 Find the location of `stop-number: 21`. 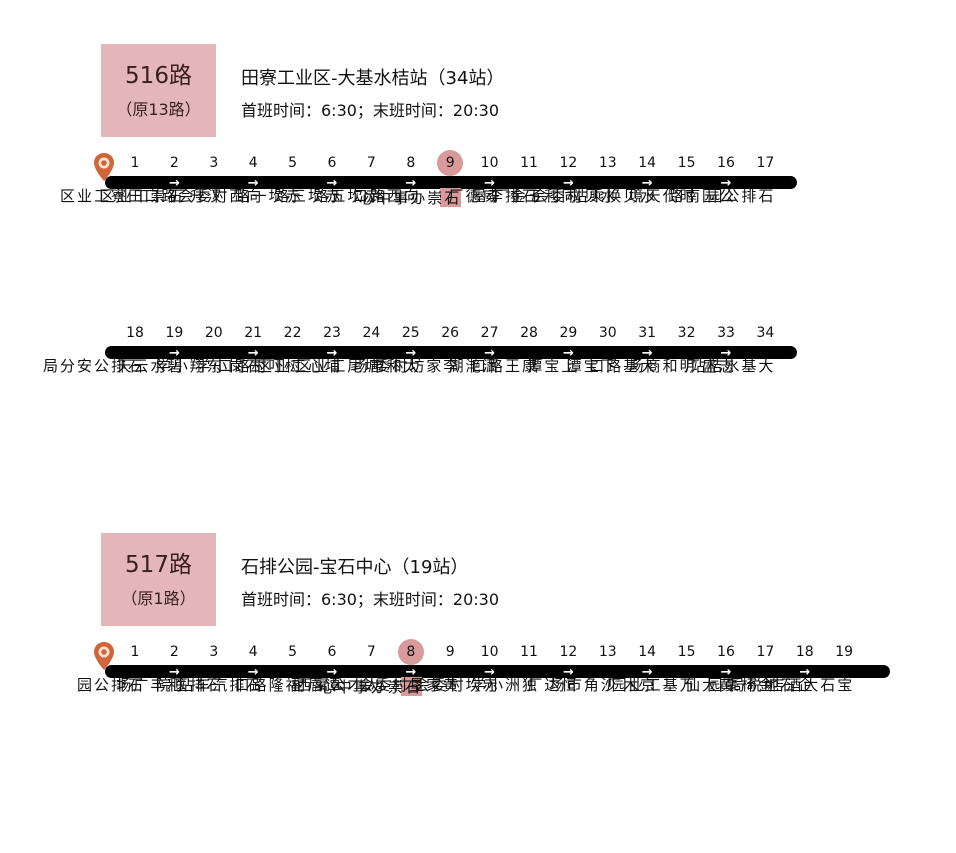

stop-number: 21 is located at coordinates (253, 333).